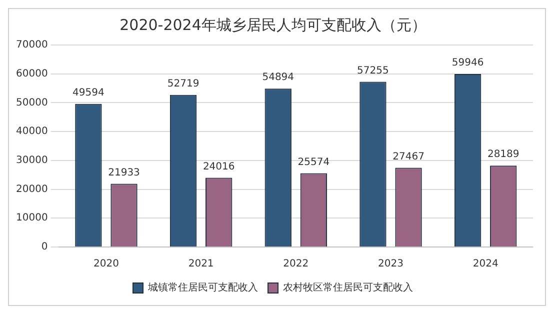  What do you see at coordinates (296, 264) in the screenshot?
I see `x-tick-label: 2022` at bounding box center [296, 264].